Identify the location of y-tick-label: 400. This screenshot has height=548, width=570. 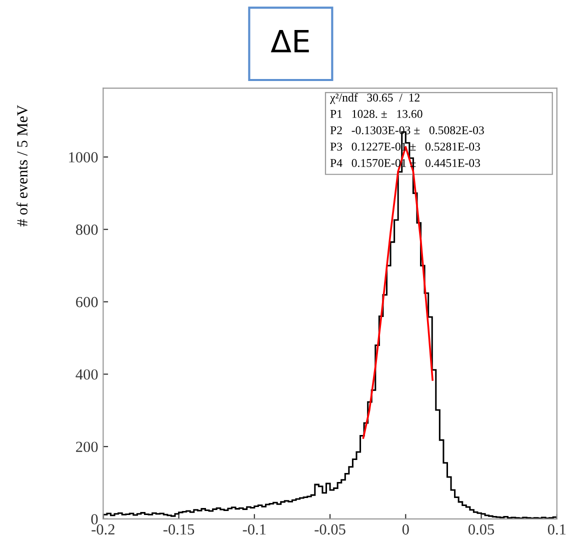
(87, 374).